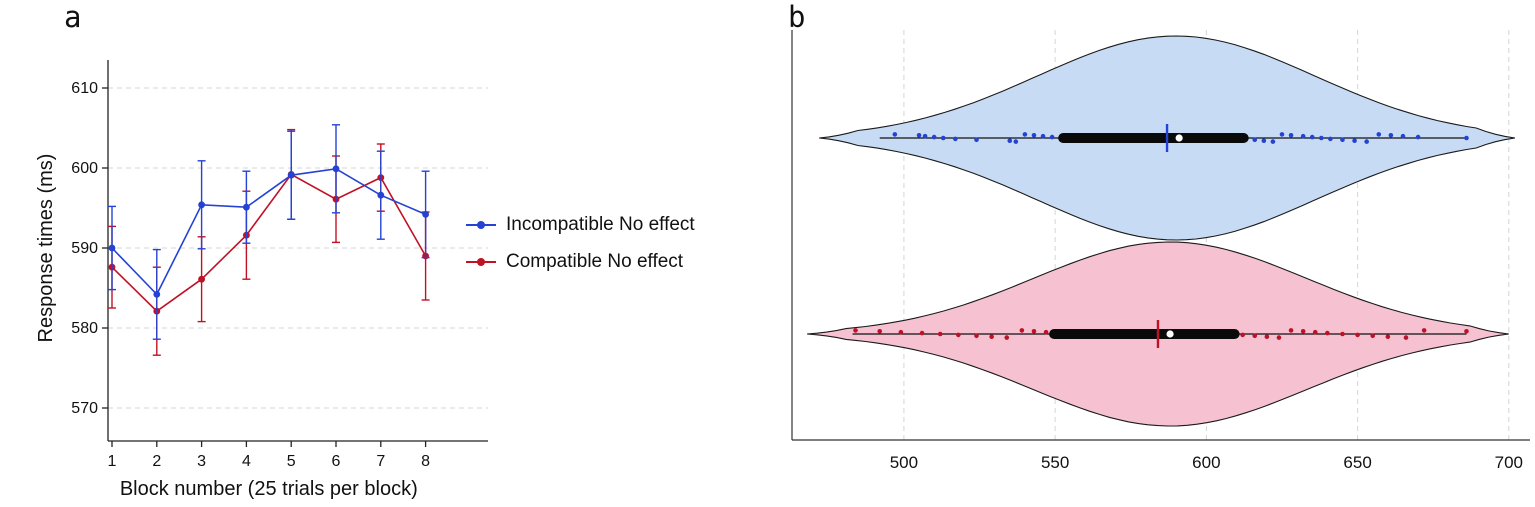  Describe the element at coordinates (269, 489) in the screenshot. I see `x-axis-title: Block number (25 trials per block)` at that location.